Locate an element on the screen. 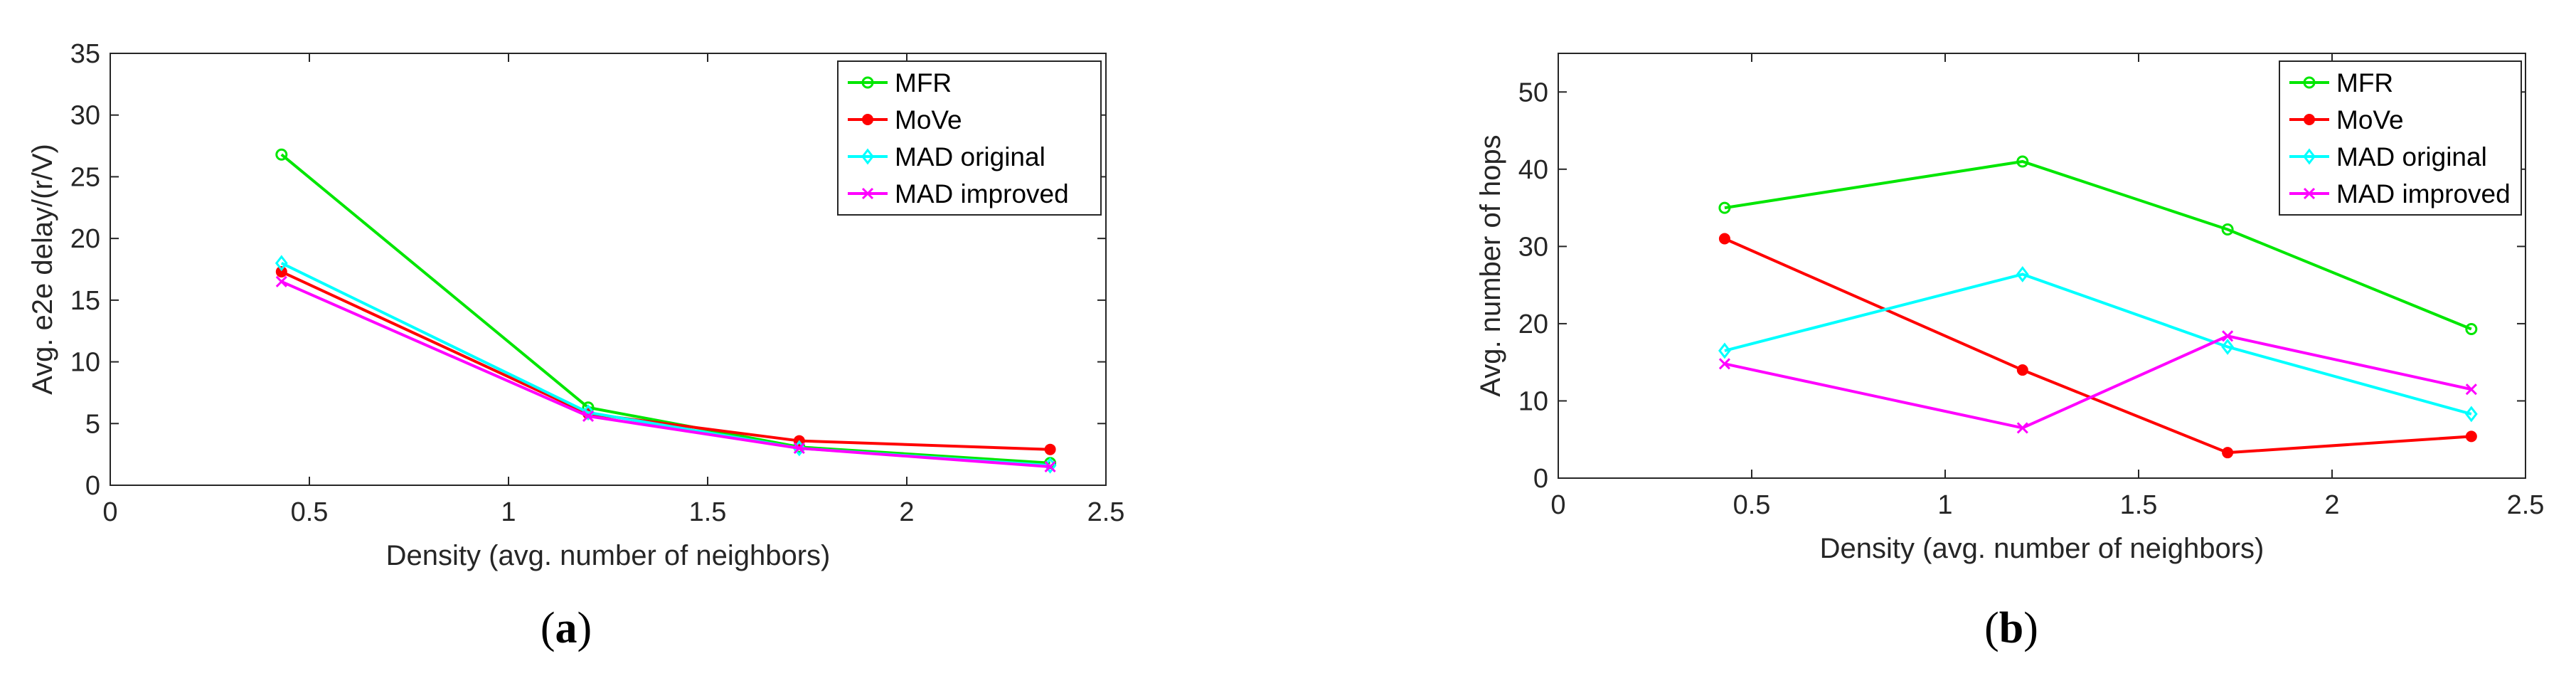  chart-b-legend-box is located at coordinates (2400, 138).